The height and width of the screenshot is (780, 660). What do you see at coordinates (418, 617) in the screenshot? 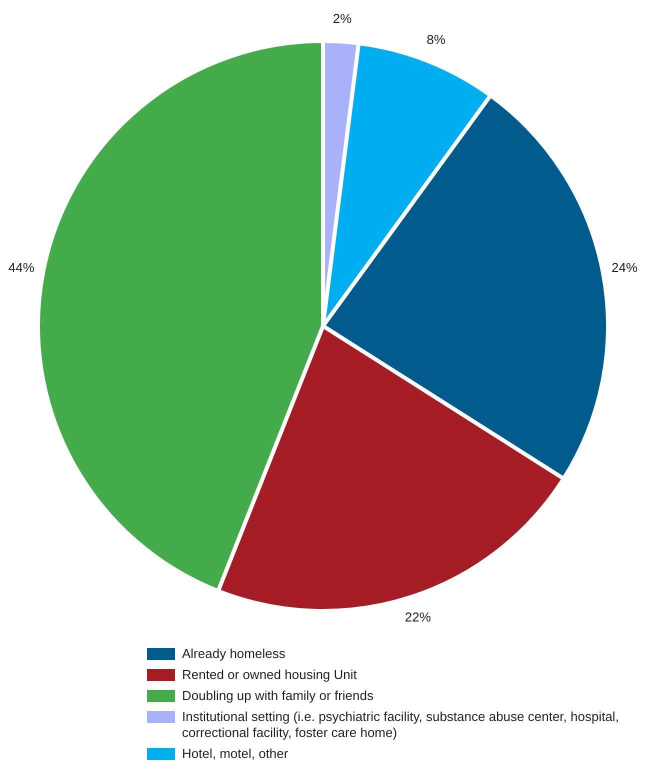
I see `data-label: 22%` at bounding box center [418, 617].